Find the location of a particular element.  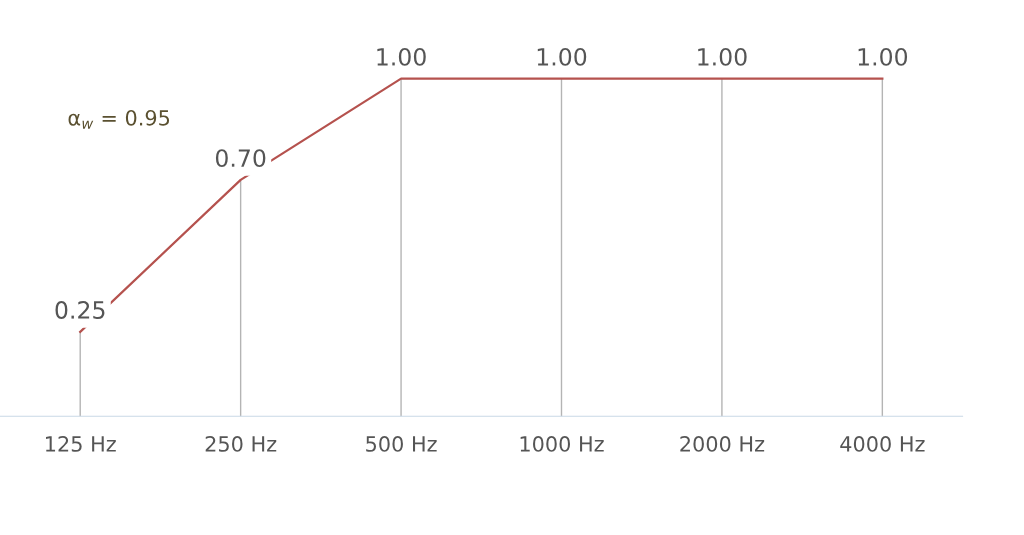

x-tick-label: 250 Hz is located at coordinates (241, 444).